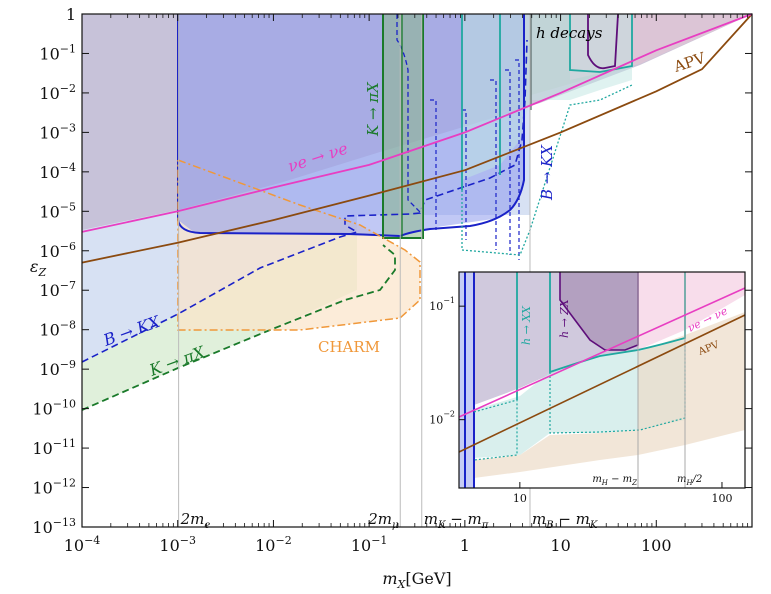 The height and width of the screenshot is (594, 771). What do you see at coordinates (54, 408) in the screenshot?
I see `y-tick-label: 10⁻¹⁰` at bounding box center [54, 408].